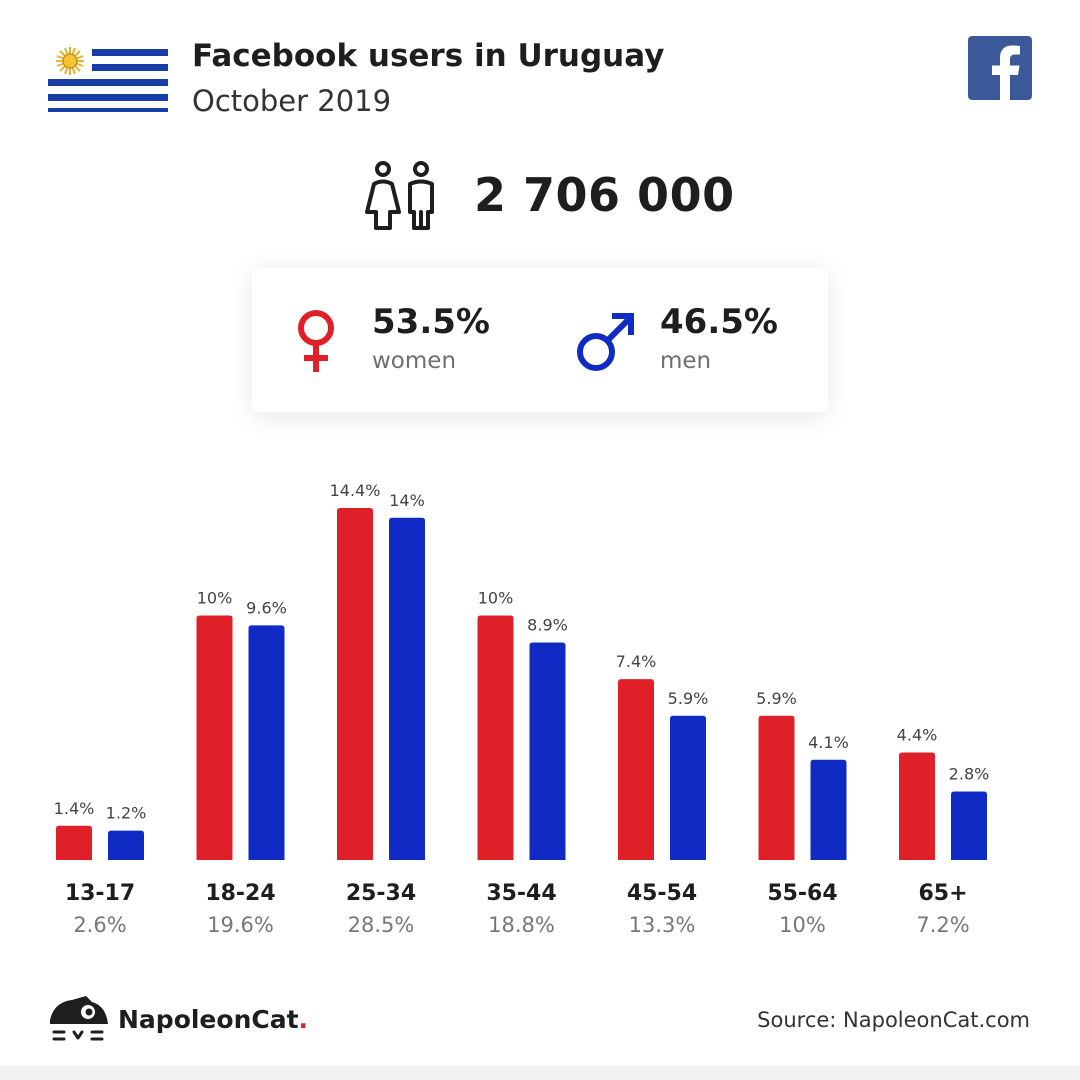 The height and width of the screenshot is (1080, 1080). Describe the element at coordinates (893, 1020) in the screenshot. I see `source-text: Source: NapoleonCat.com` at that location.